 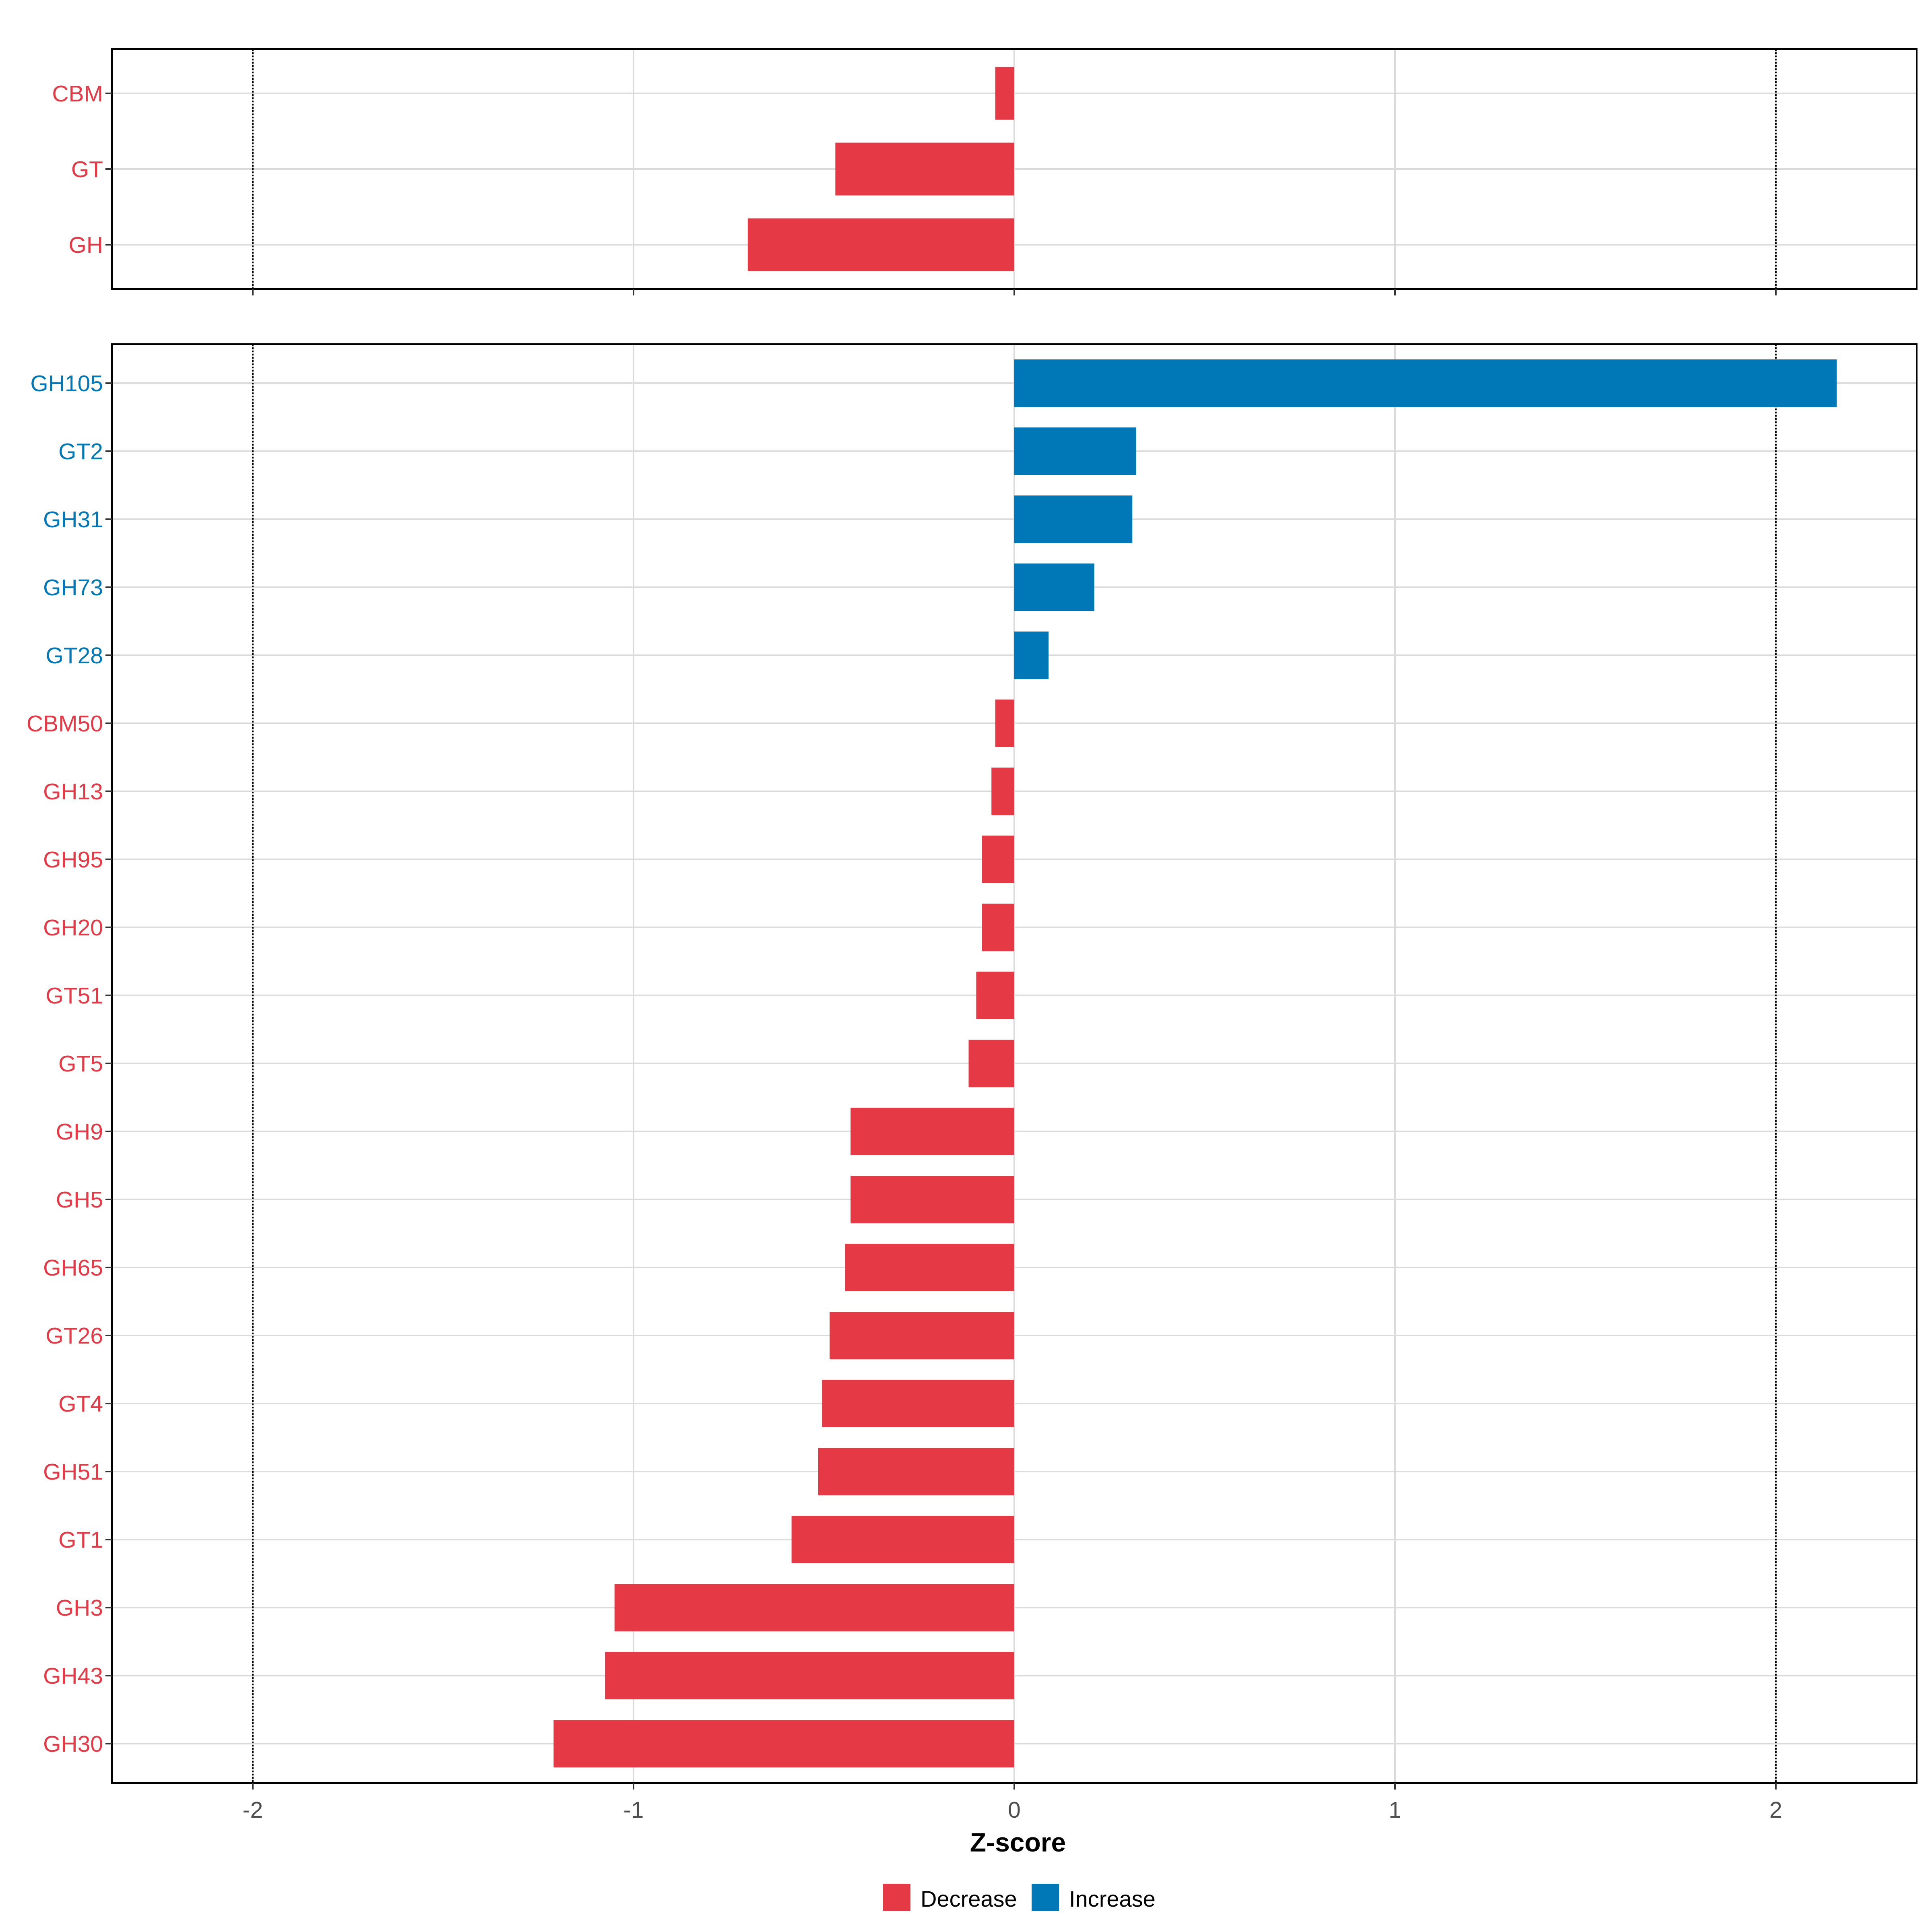 I want to click on y-tick-label-gh3: GH3, so click(x=79, y=1608).